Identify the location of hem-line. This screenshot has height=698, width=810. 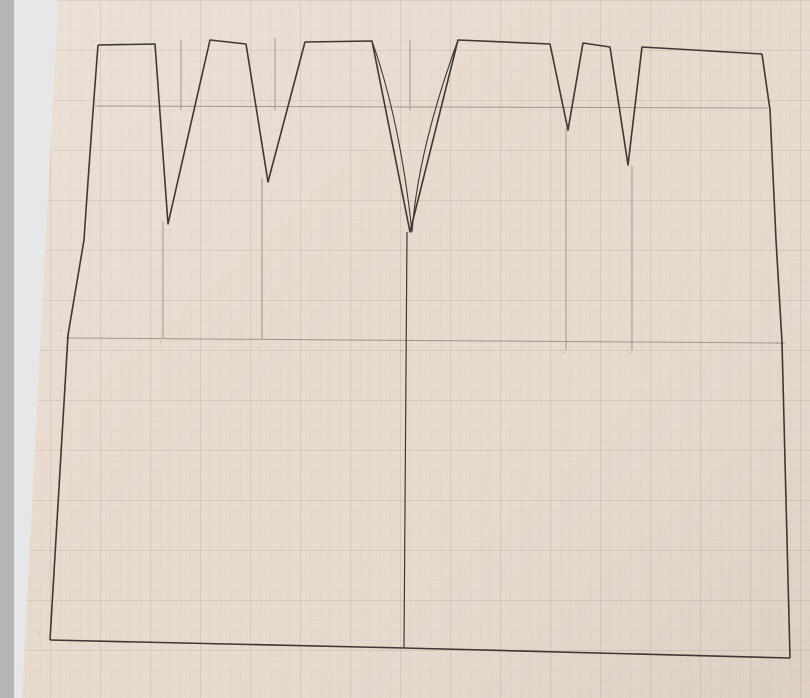
(420, 649).